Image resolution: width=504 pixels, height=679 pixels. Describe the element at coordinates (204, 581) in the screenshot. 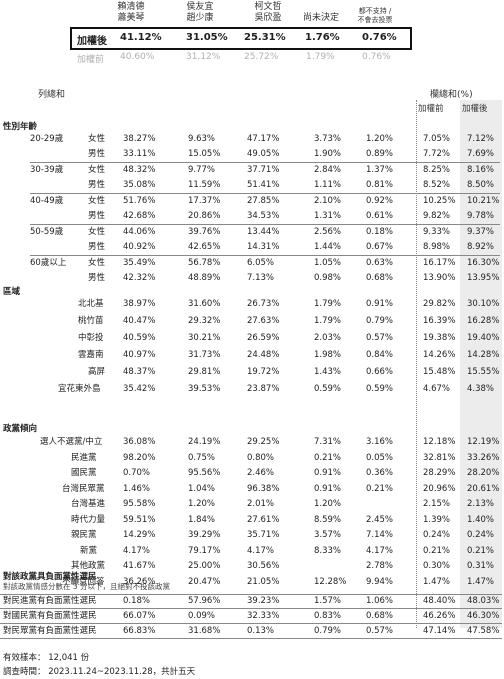

I see `cell-value: 20.47%` at that location.